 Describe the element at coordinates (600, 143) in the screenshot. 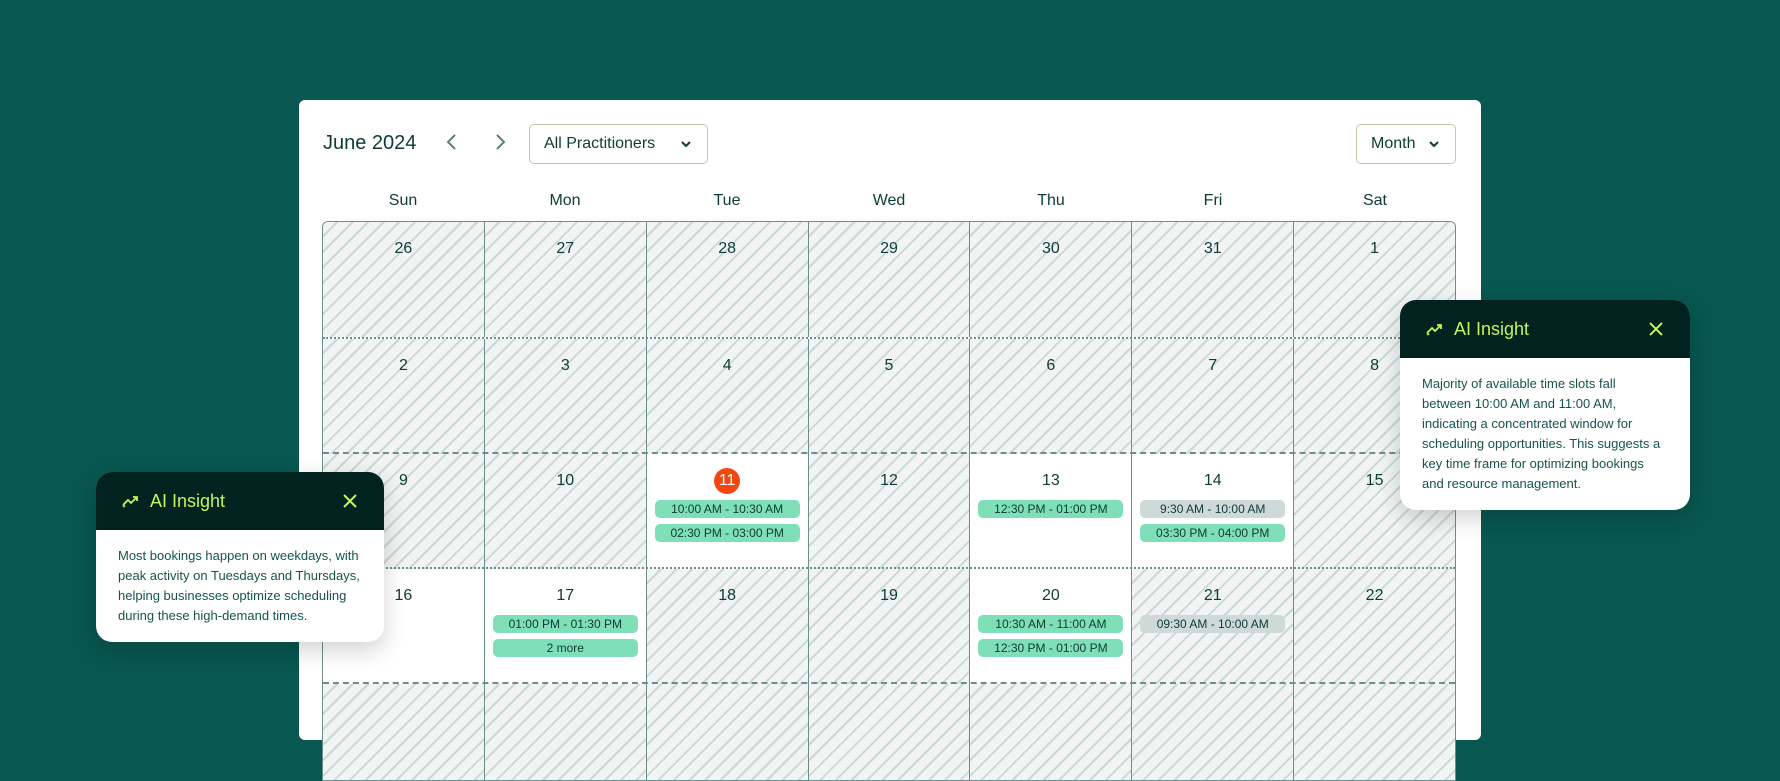

I see `practitioner-select-value: All Practitioners` at that location.